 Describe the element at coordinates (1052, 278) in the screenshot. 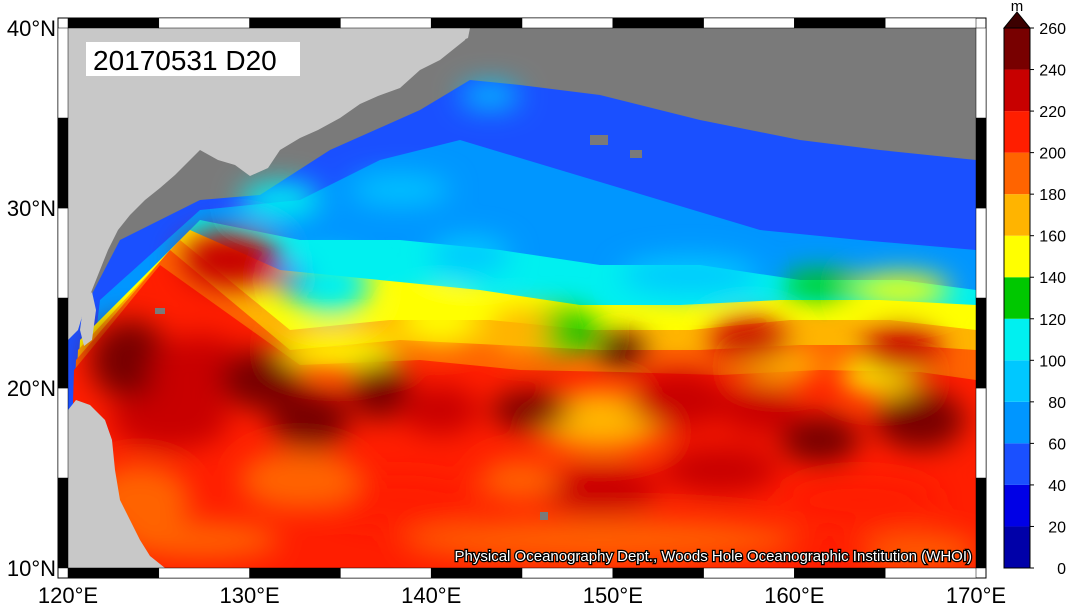

I see `colorbar-tick-label: 140` at that location.